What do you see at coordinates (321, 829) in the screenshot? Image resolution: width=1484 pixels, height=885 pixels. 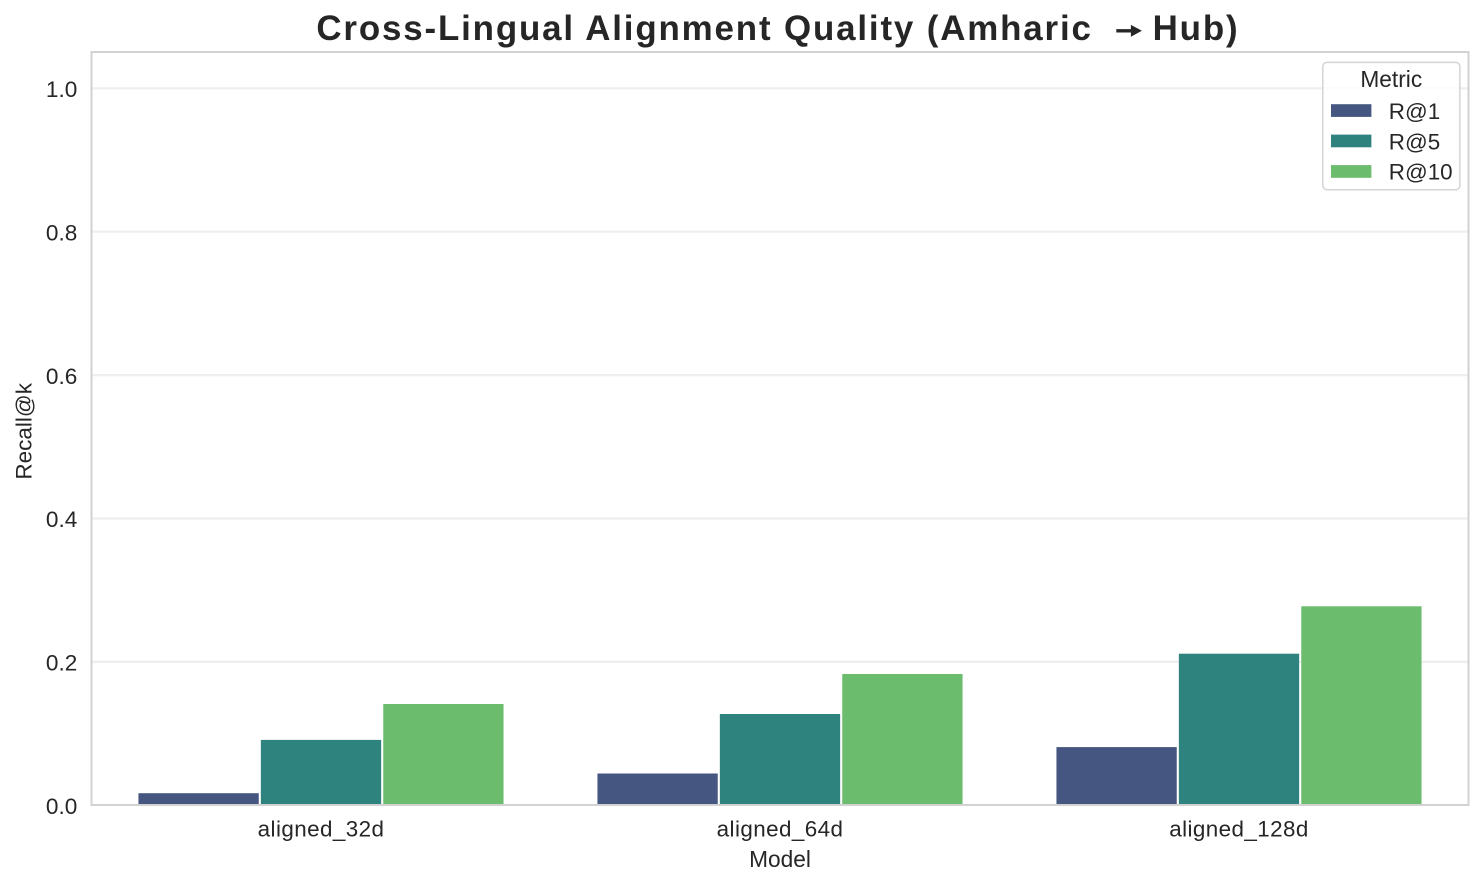 I see `svg-text: aligned_32d` at bounding box center [321, 829].